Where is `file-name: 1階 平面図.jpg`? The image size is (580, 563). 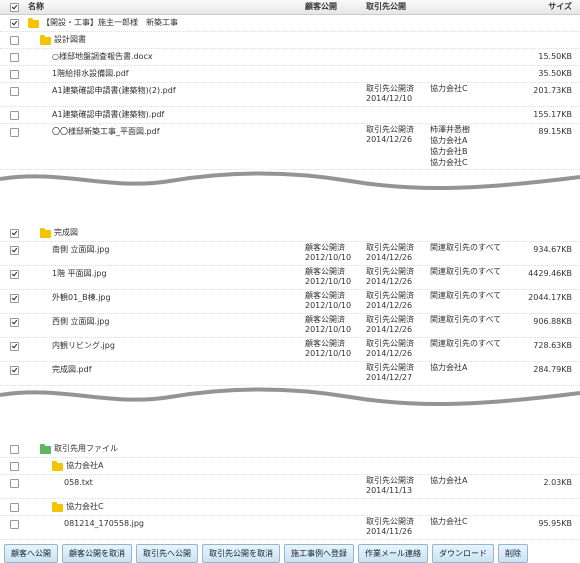 file-name: 1階 平面図.jpg is located at coordinates (79, 273).